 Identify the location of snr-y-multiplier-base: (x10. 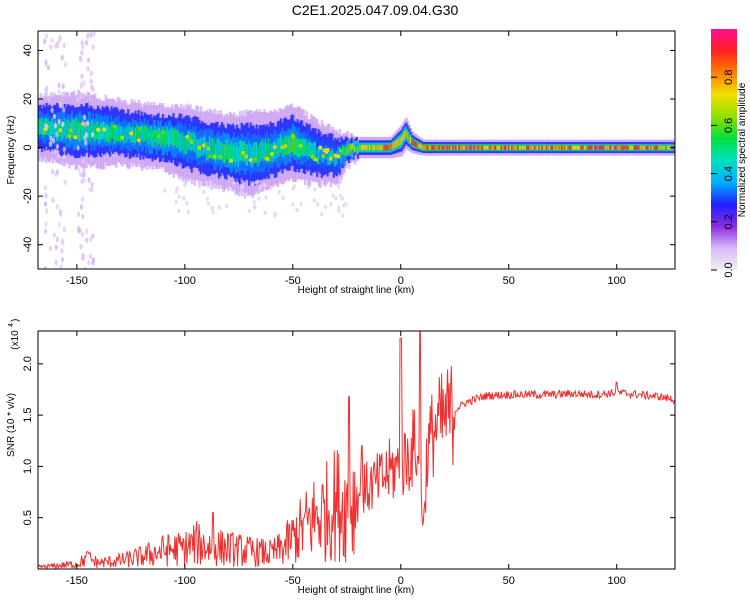
(15, 340).